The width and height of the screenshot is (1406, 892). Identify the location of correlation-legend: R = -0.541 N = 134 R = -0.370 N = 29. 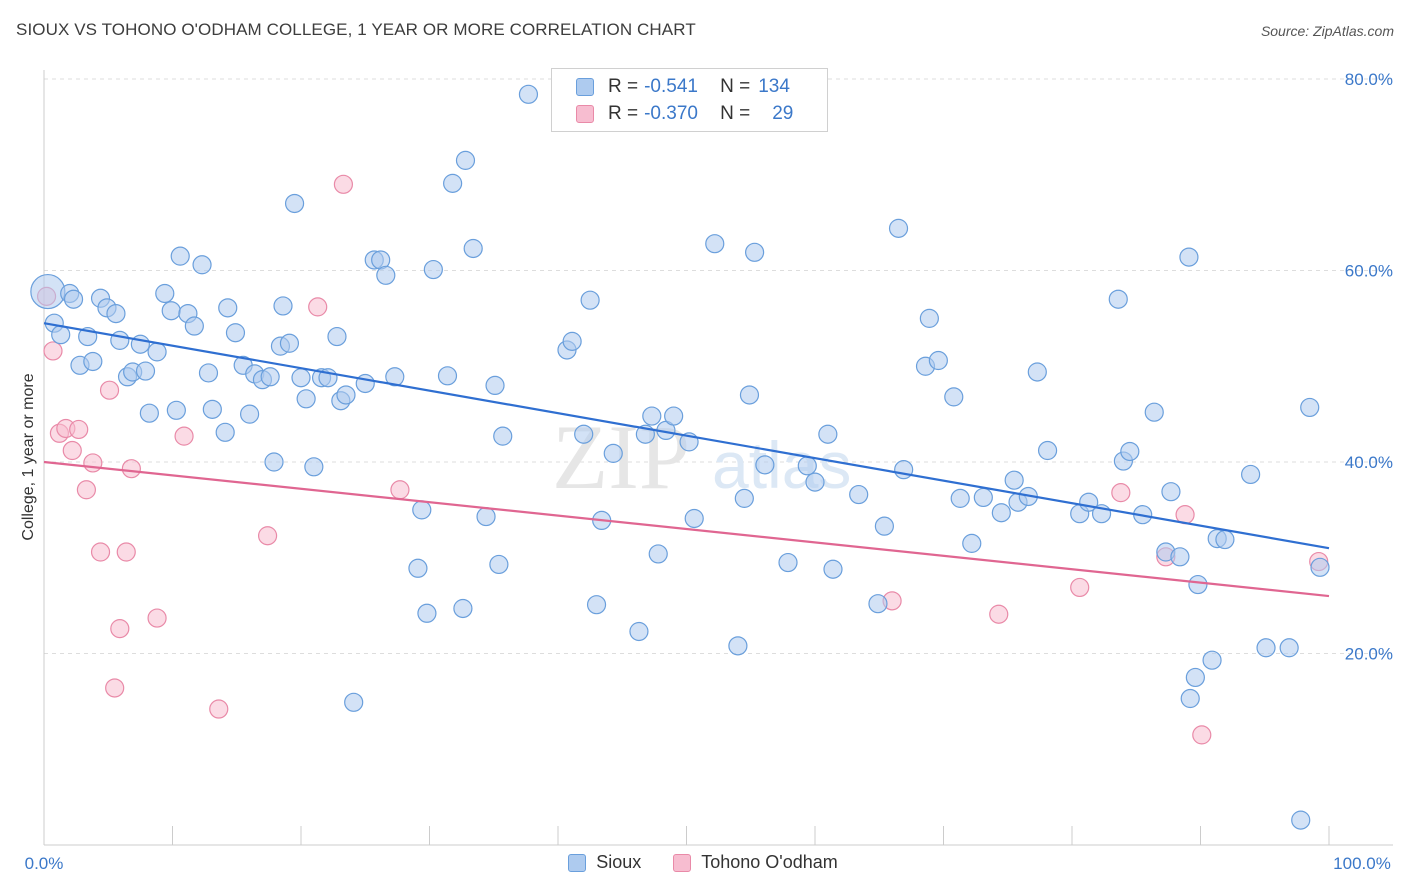
(689, 100).